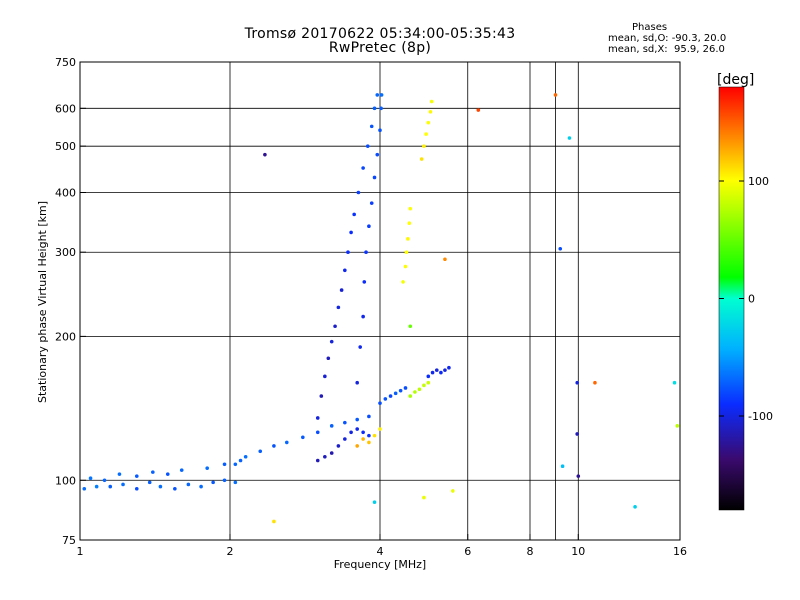  I want to click on y-tick-label: 500, so click(65, 146).